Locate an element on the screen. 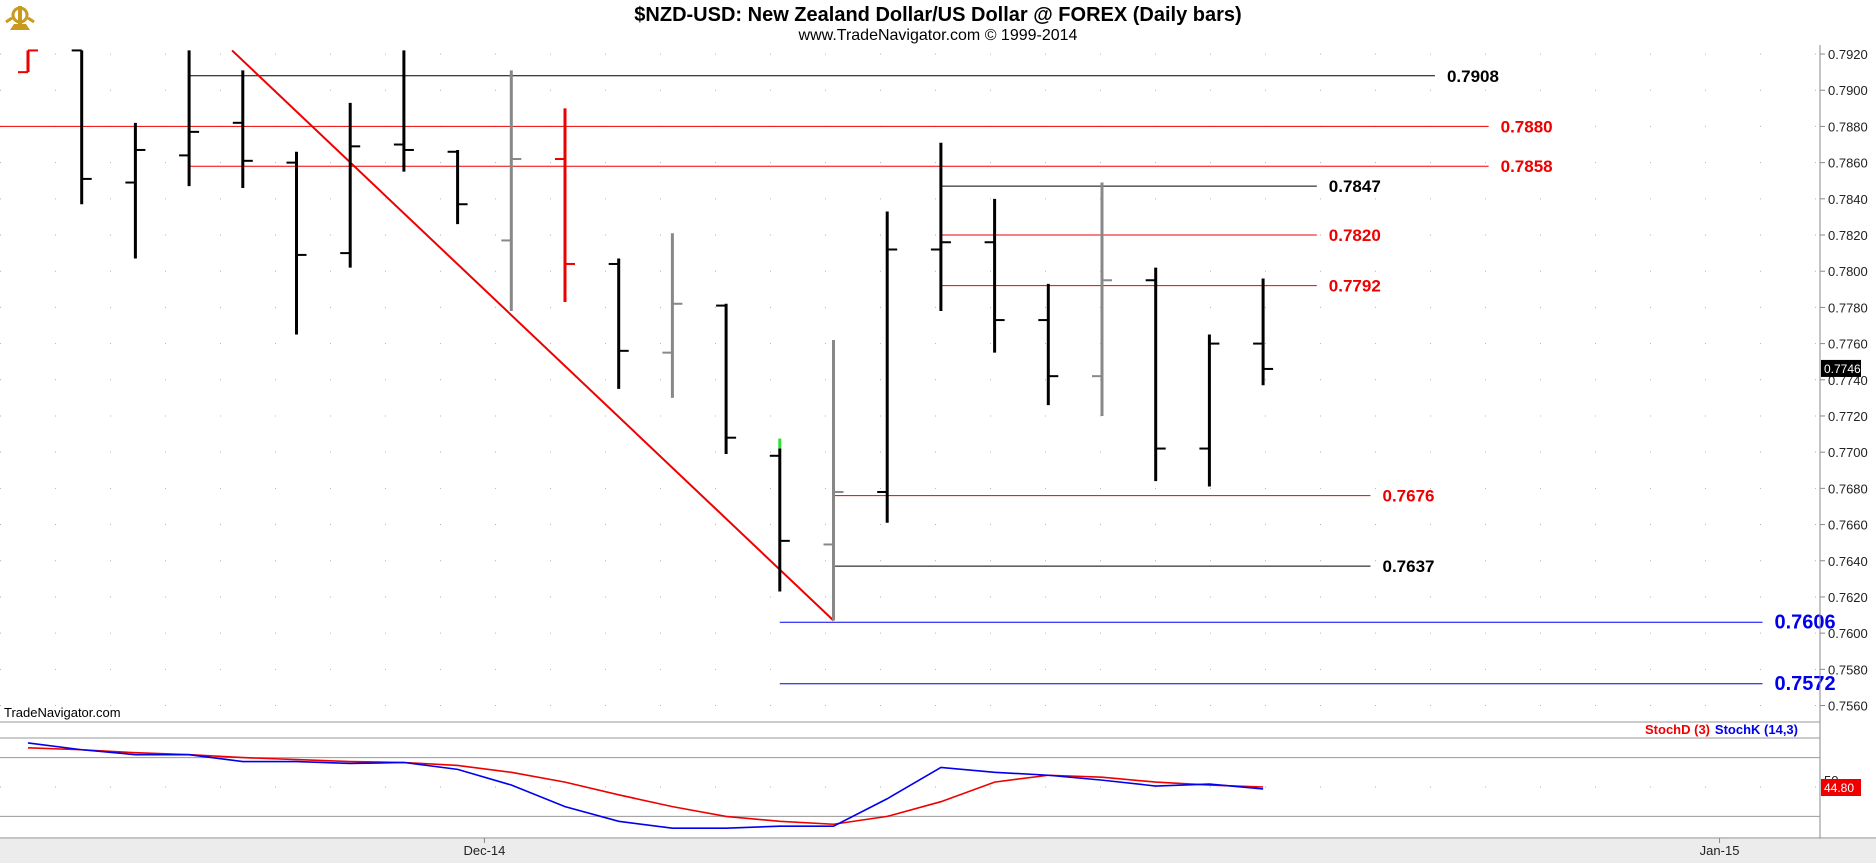 The image size is (1876, 863). stoch-last-label: 44.80 is located at coordinates (1839, 788).